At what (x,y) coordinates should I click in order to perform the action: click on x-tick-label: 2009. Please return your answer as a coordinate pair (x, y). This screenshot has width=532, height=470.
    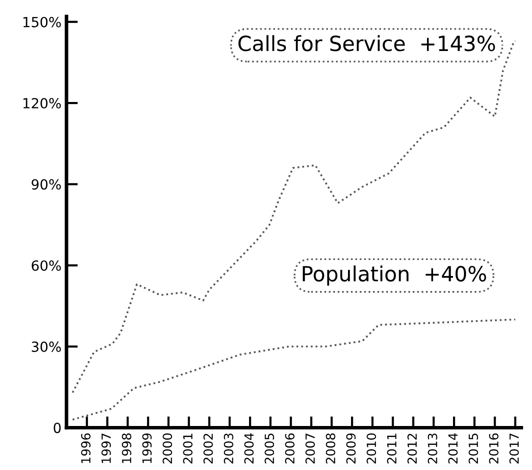
    Looking at the image, I should click on (351, 448).